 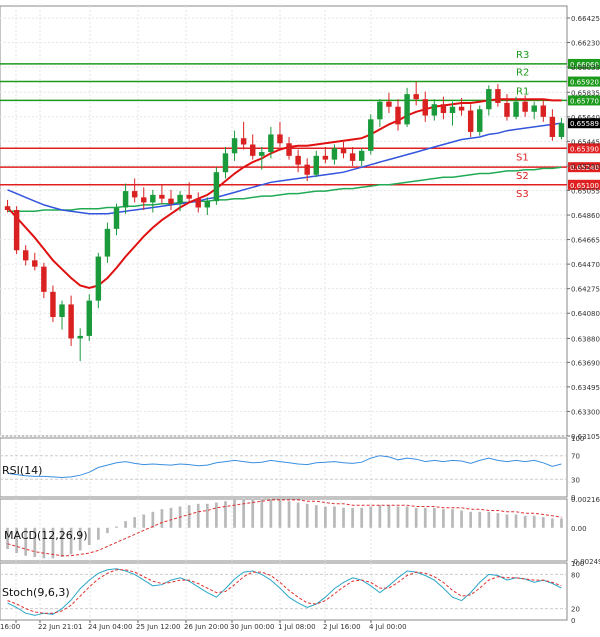 What do you see at coordinates (110, 627) in the screenshot?
I see `time-tick-label: 24 Jun 04:00` at bounding box center [110, 627].